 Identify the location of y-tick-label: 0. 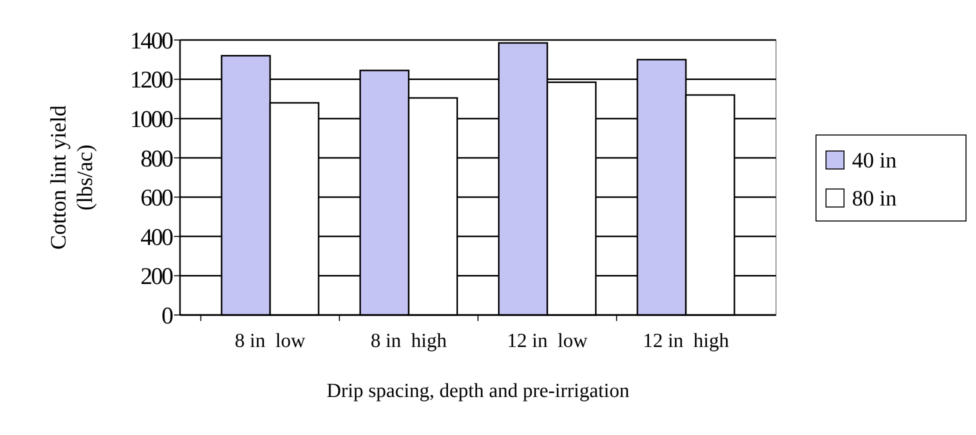
(168, 316).